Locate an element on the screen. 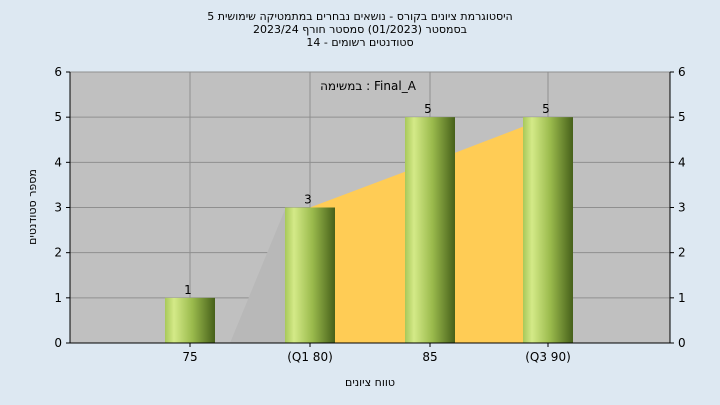 Image resolution: width=720 pixels, height=405 pixels. y-tick-label-right: 1 is located at coordinates (682, 298).